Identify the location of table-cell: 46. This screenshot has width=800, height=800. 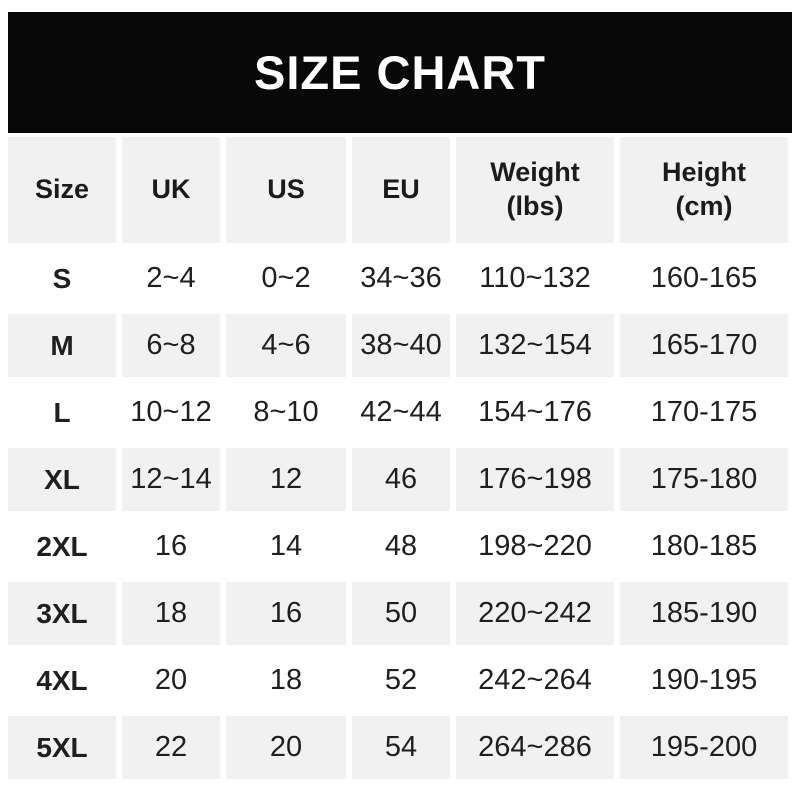
(401, 479).